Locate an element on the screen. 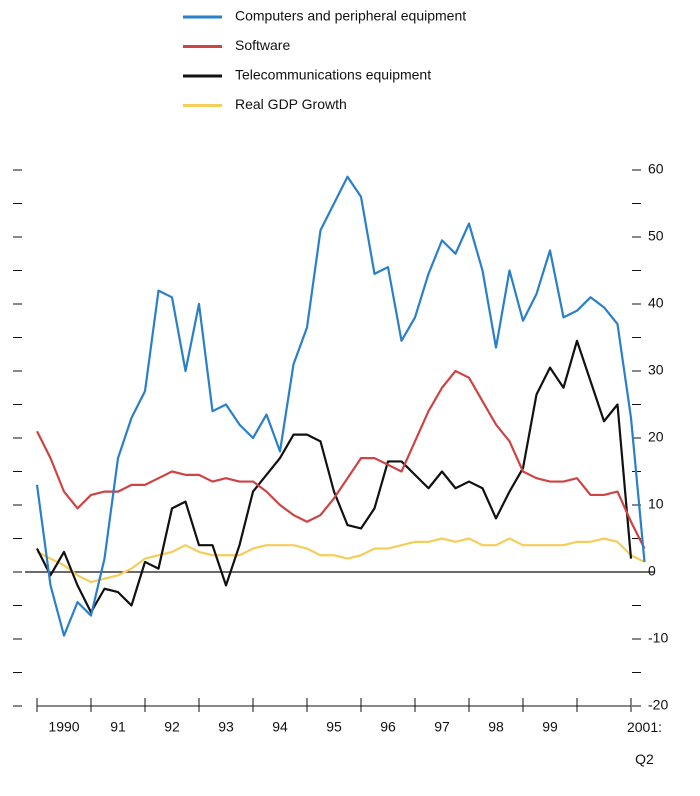 The height and width of the screenshot is (796, 700). y-tick-label: 10 is located at coordinates (656, 504).